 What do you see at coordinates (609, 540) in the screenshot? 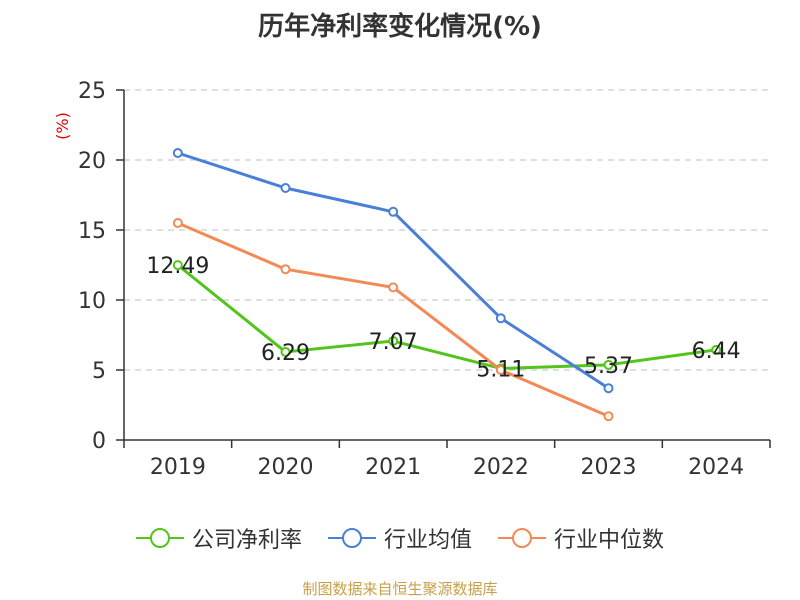
I see `legend-label: 行业中位数` at bounding box center [609, 540].